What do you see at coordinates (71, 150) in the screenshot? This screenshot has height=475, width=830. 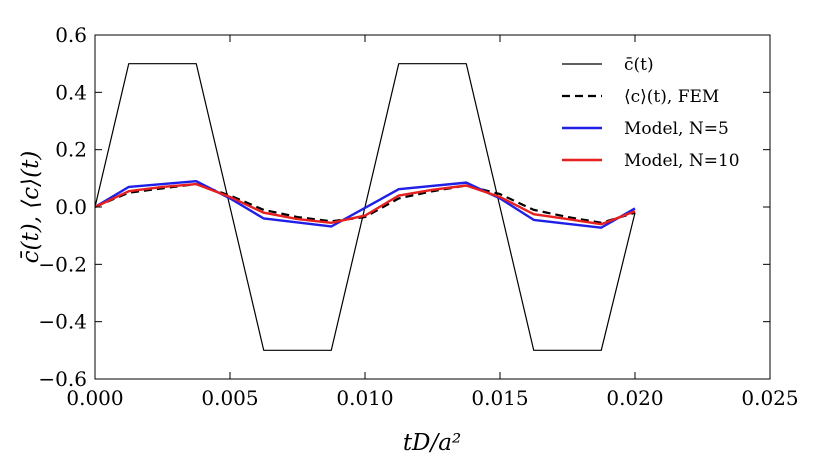 I see `y-tick-label: 0.2` at bounding box center [71, 150].